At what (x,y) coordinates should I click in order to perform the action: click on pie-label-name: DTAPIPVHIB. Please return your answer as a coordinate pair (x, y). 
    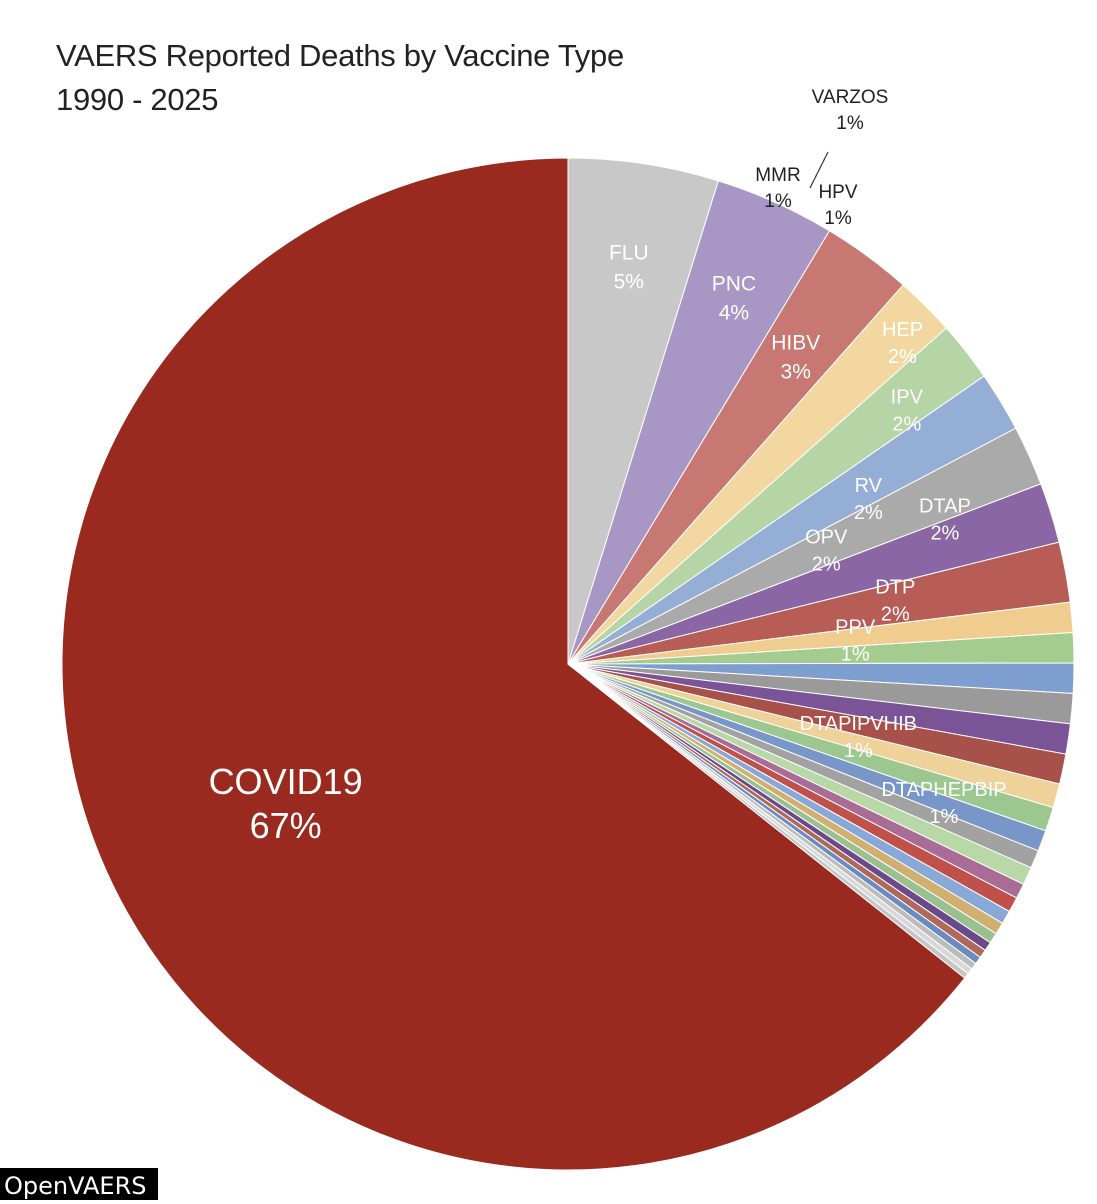
    Looking at the image, I should click on (858, 724).